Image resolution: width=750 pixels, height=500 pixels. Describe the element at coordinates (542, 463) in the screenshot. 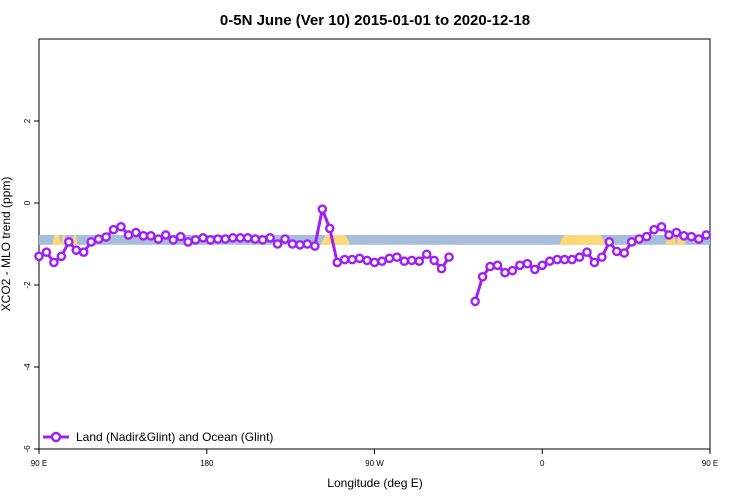

I see `x-tick-label-3: 0` at that location.